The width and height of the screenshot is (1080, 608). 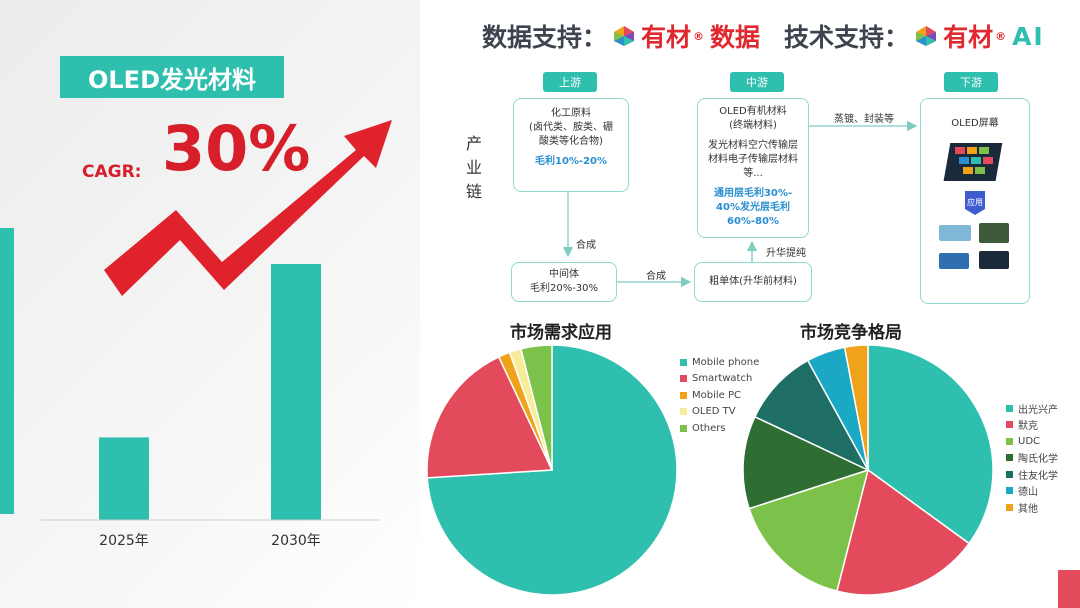 What do you see at coordinates (1032, 425) in the screenshot?
I see `legend-item: 默克` at bounding box center [1032, 425].